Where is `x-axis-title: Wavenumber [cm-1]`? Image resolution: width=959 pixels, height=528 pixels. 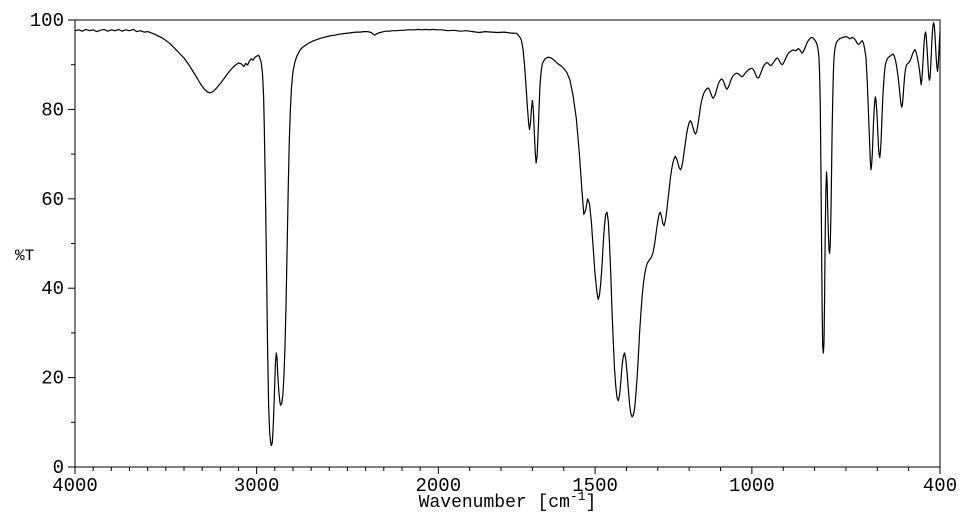 x-axis-title: Wavenumber [cm-1] is located at coordinates (507, 501).